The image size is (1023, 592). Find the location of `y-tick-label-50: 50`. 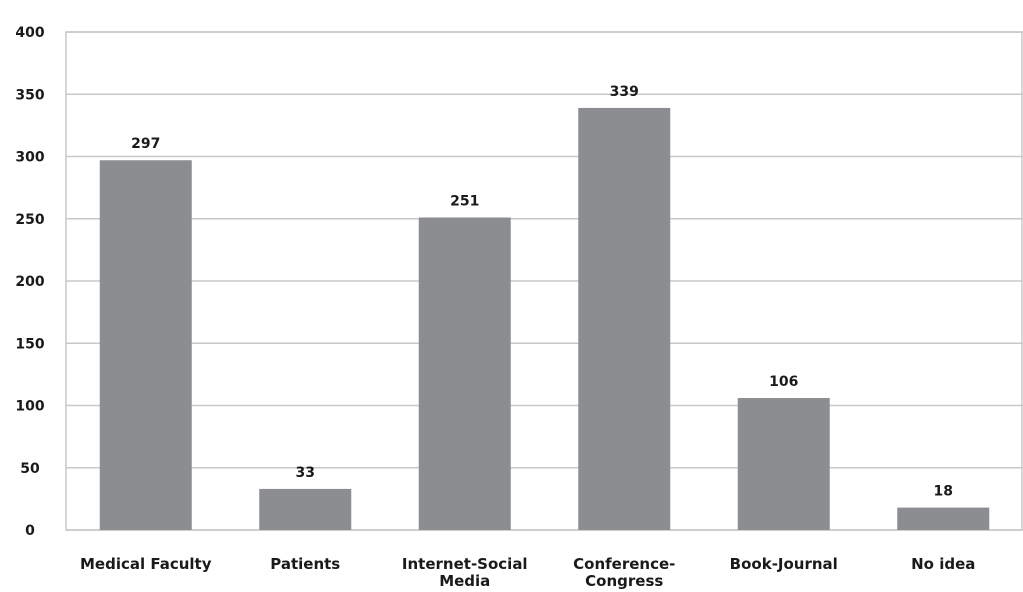

y-tick-label-50: 50 is located at coordinates (30, 469).